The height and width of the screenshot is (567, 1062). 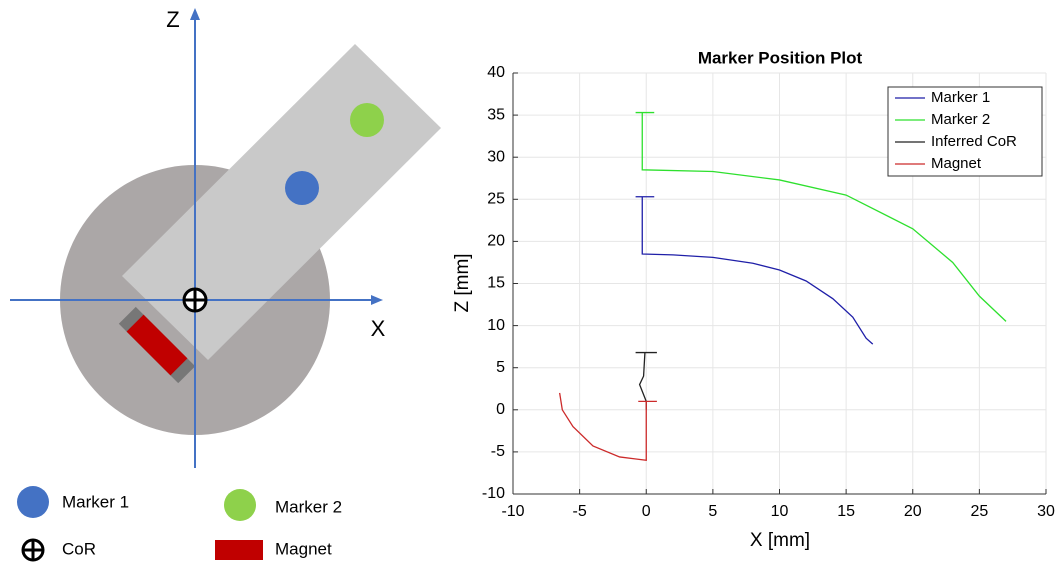 What do you see at coordinates (960, 97) in the screenshot?
I see `legend-label: Marker 1` at bounding box center [960, 97].